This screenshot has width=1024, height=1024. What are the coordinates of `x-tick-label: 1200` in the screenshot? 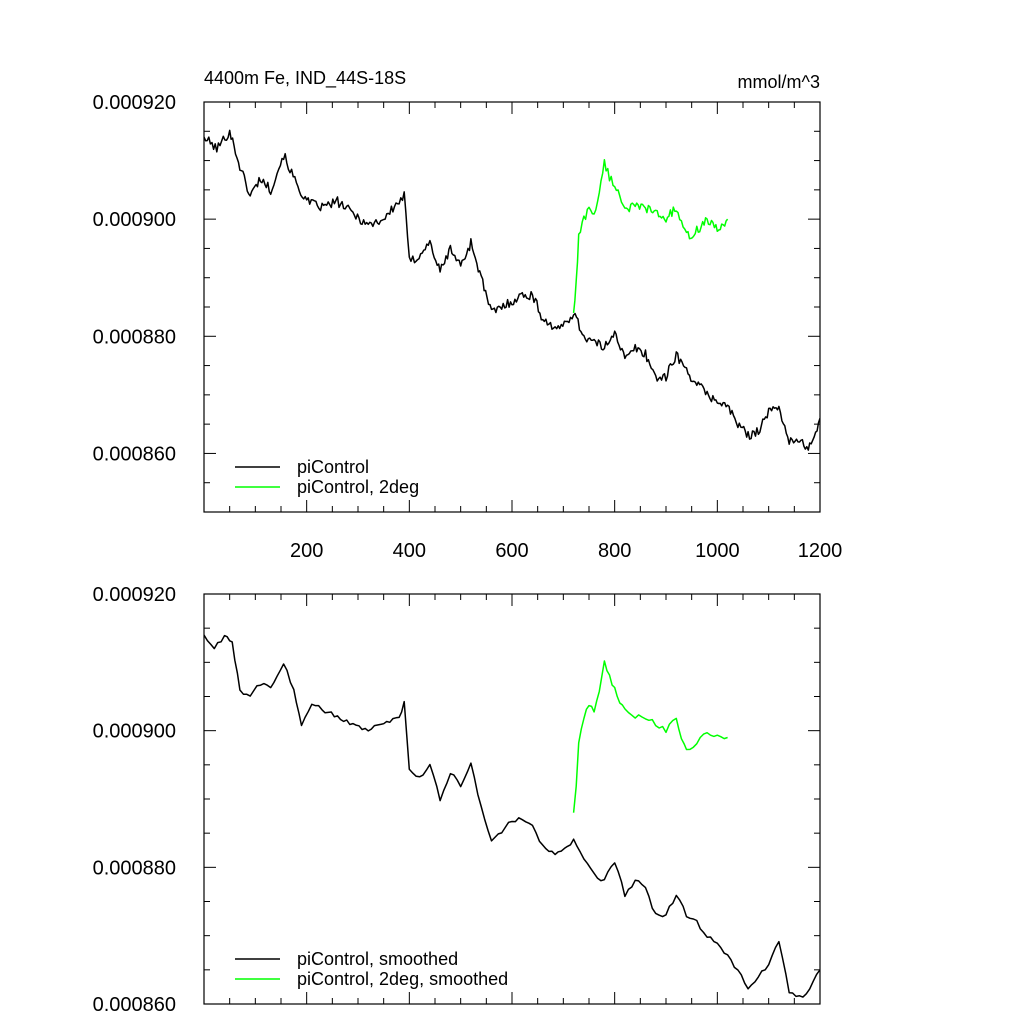 It's located at (820, 551).